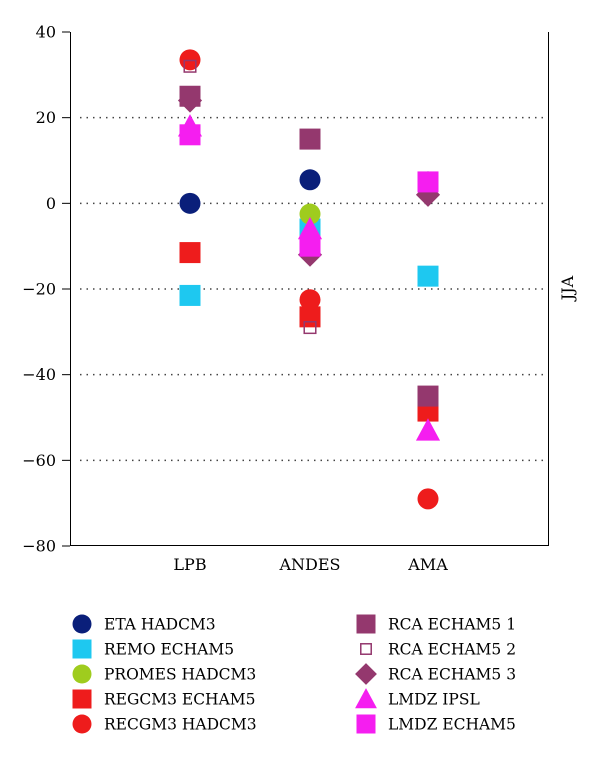 Image resolution: width=600 pixels, height=760 pixels. Describe the element at coordinates (189, 564) in the screenshot. I see `x-tick-label: LPB` at that location.